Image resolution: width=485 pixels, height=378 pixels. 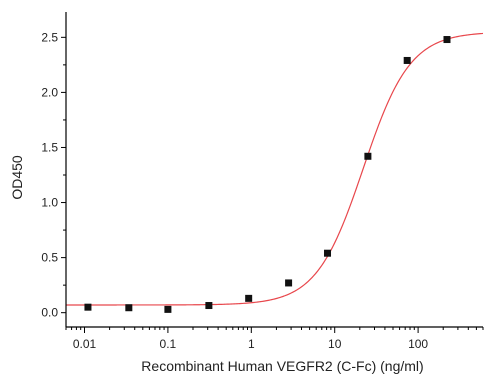 I want to click on x-tick-label: 1, so click(x=251, y=344).